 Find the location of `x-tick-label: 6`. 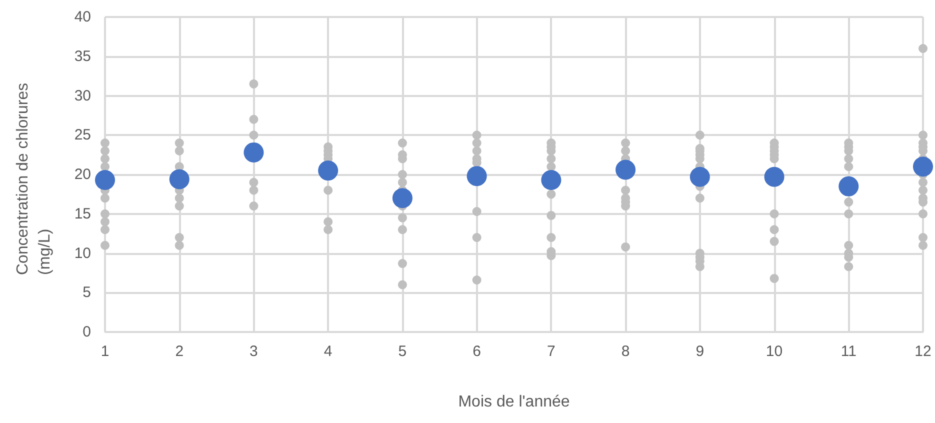

x-tick-label: 6 is located at coordinates (476, 351).